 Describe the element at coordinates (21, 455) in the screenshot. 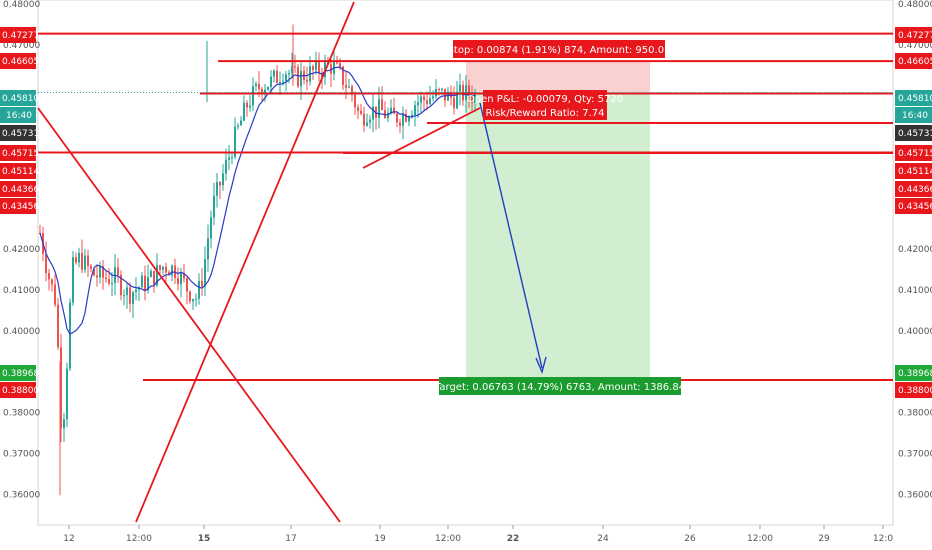

I see `y-tick-label-left: 0.37000` at that location.